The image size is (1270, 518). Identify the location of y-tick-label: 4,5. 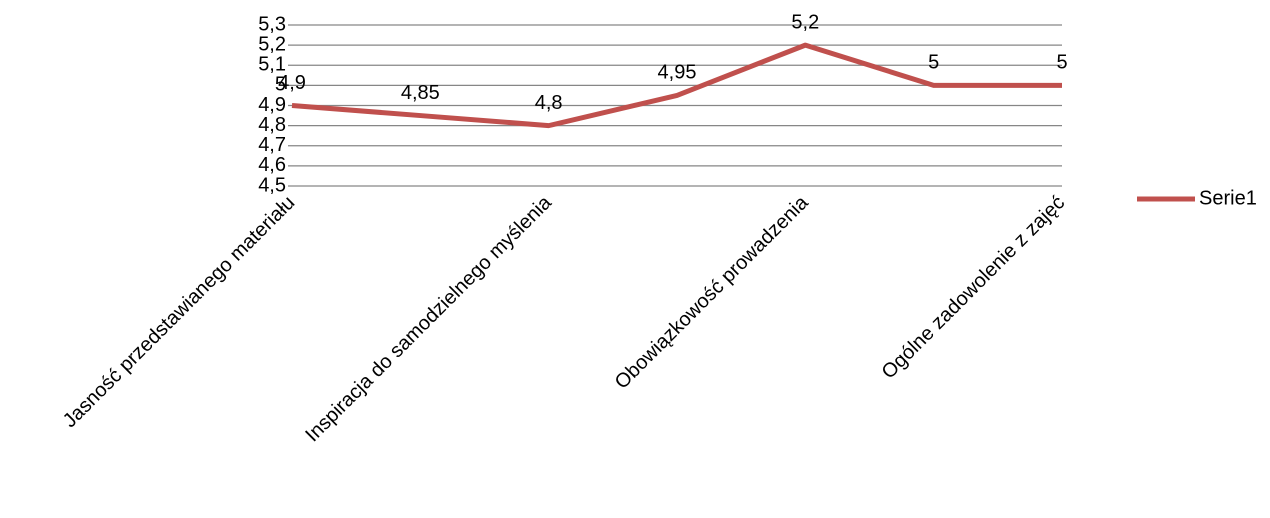
(272, 185).